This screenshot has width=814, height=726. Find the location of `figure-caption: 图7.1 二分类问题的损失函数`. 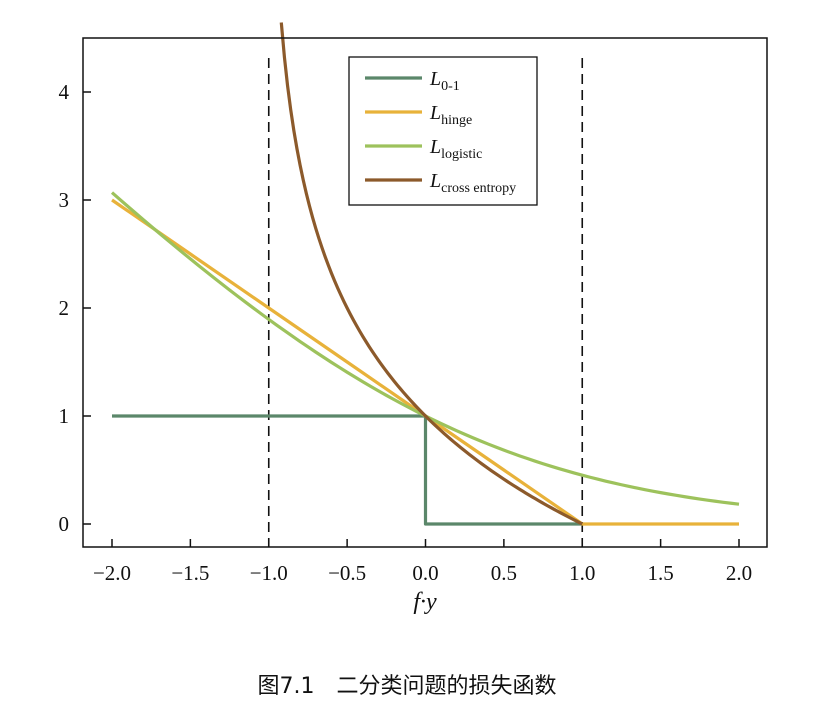

figure-caption: 图7.1 二分类问题的损失函数 is located at coordinates (407, 686).